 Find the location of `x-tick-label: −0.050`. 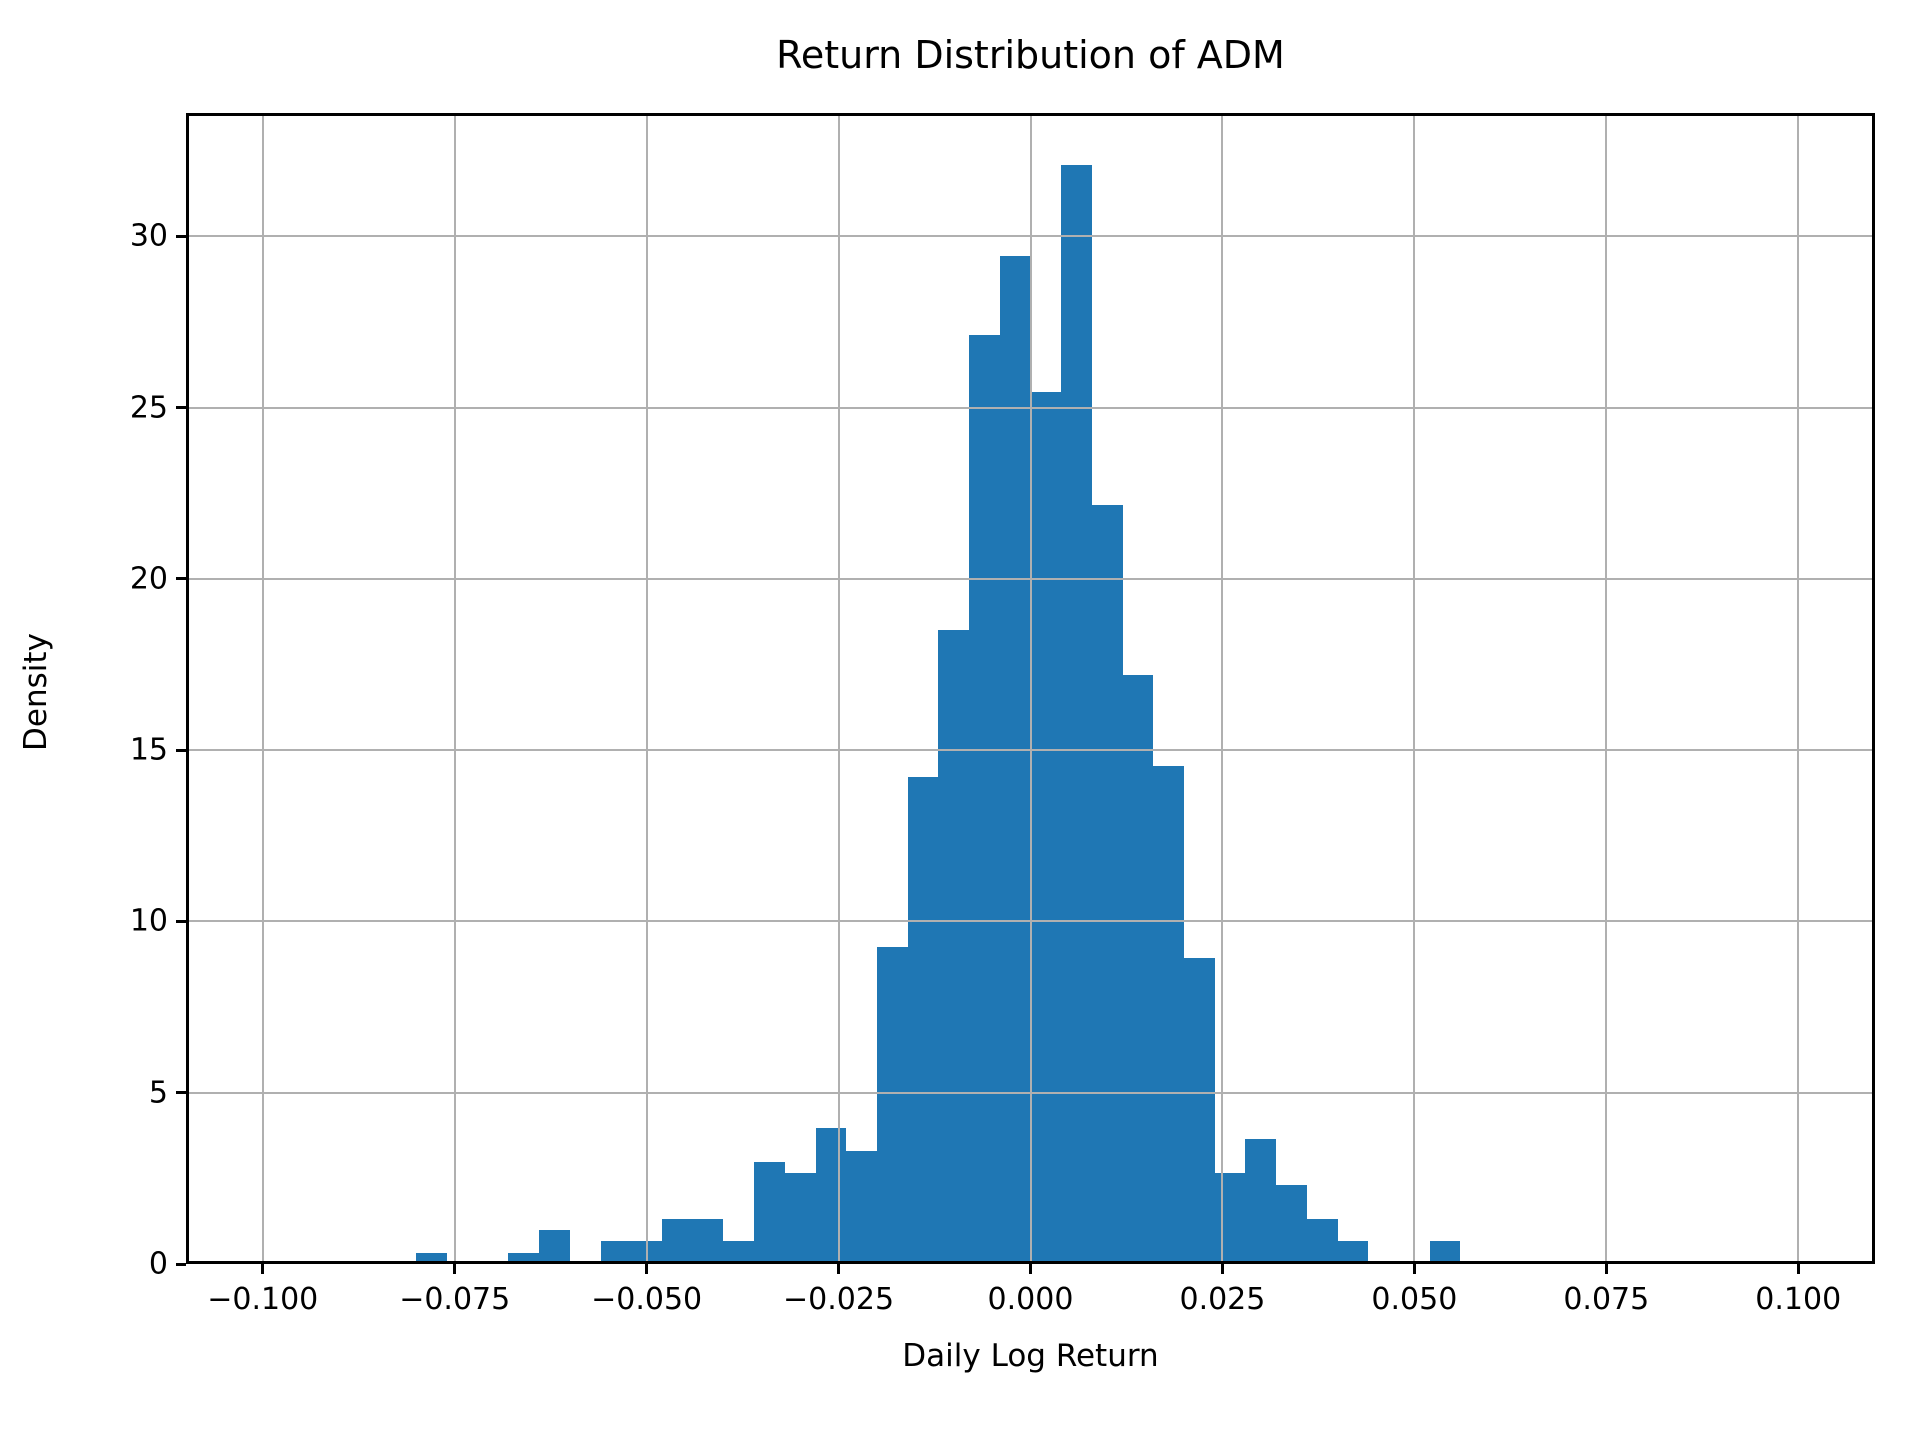

x-tick-label: −0.050 is located at coordinates (647, 1299).